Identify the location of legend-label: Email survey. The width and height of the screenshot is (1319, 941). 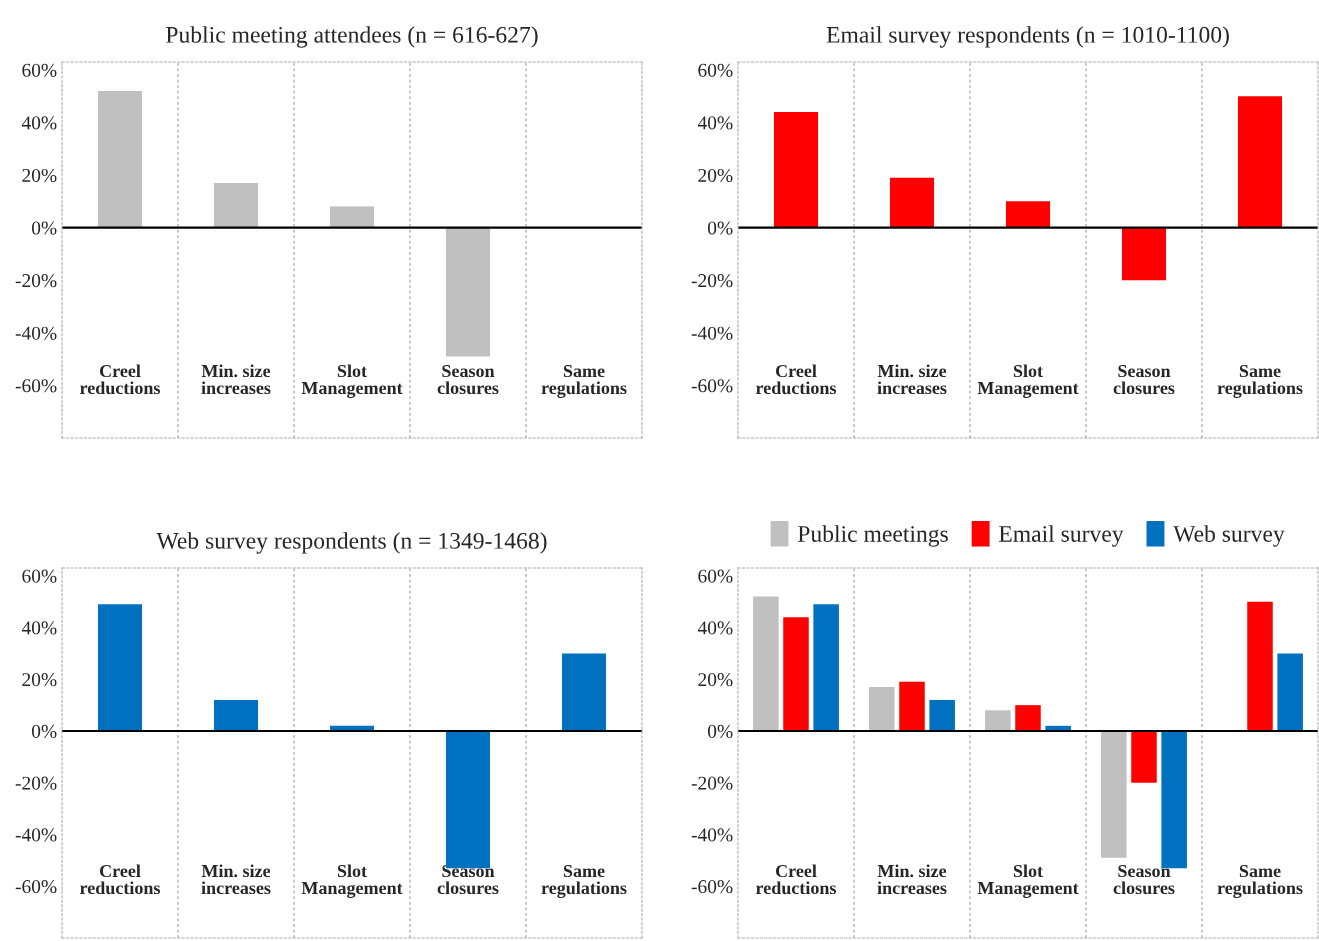
(1061, 536).